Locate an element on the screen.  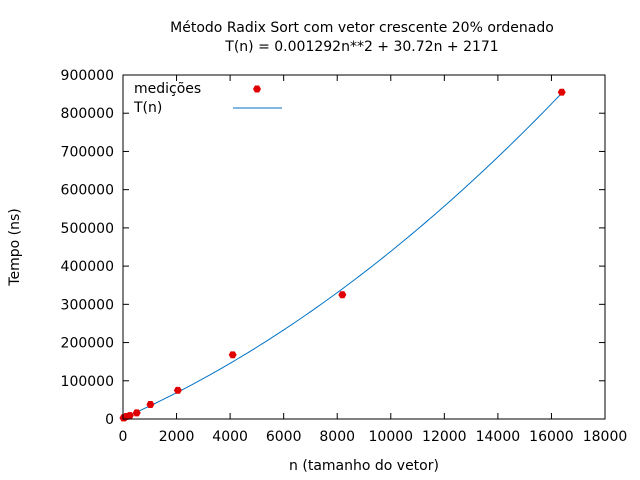
x-tick-label: 4000 is located at coordinates (230, 437).